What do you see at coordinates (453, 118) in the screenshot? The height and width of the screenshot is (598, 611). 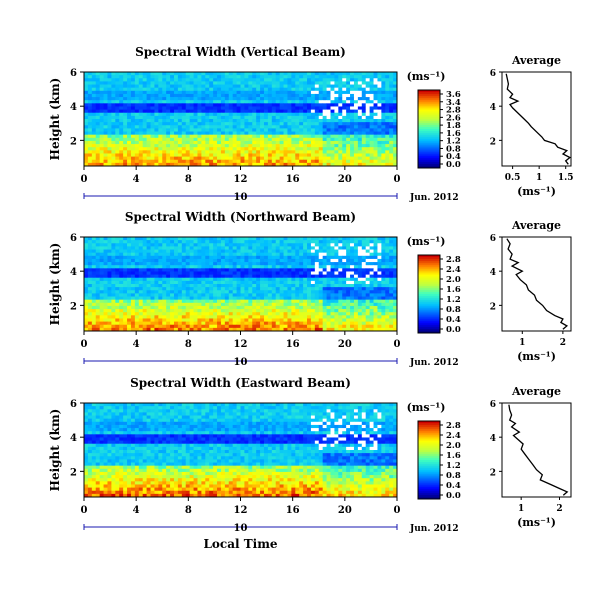 I see `colorbar-tick-label: 2.6` at bounding box center [453, 118].